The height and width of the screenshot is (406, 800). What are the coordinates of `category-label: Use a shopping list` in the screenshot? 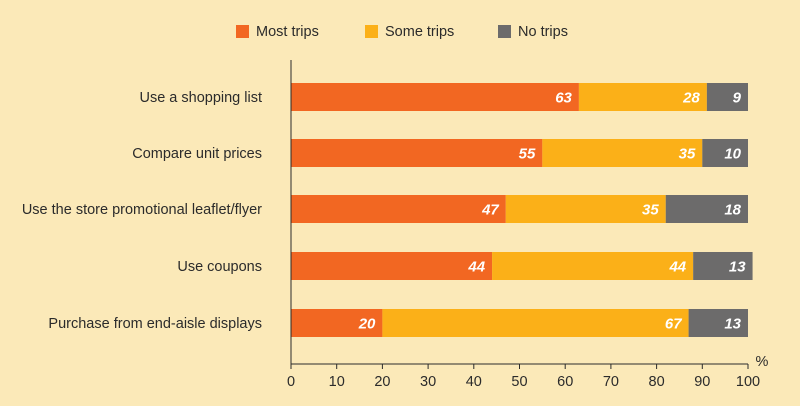 It's located at (200, 98).